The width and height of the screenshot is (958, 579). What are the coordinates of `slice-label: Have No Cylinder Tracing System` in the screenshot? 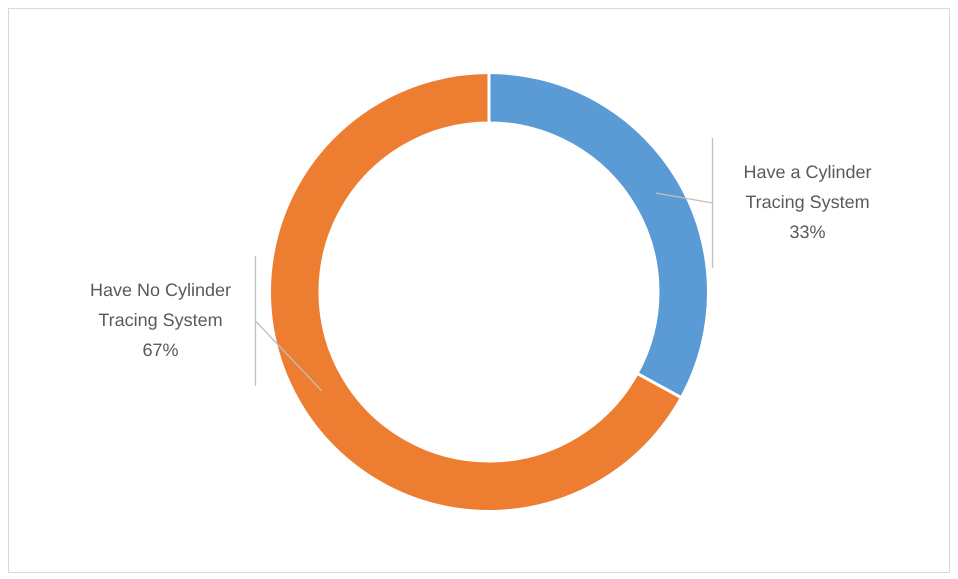 It's located at (161, 305).